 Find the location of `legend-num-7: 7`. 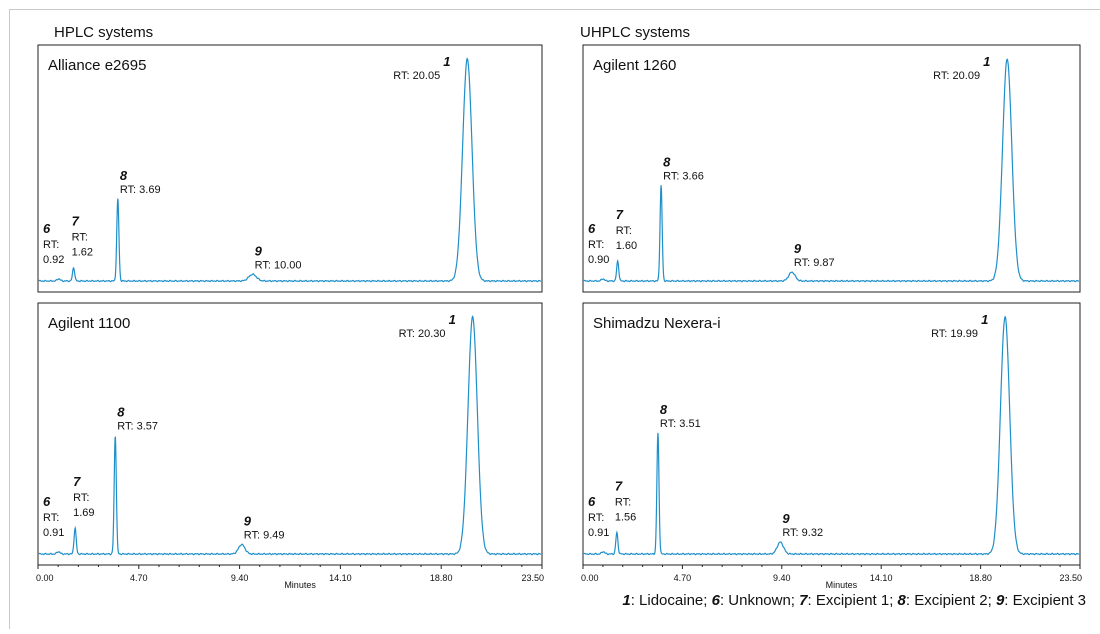

legend-num-7: 7 is located at coordinates (803, 600).